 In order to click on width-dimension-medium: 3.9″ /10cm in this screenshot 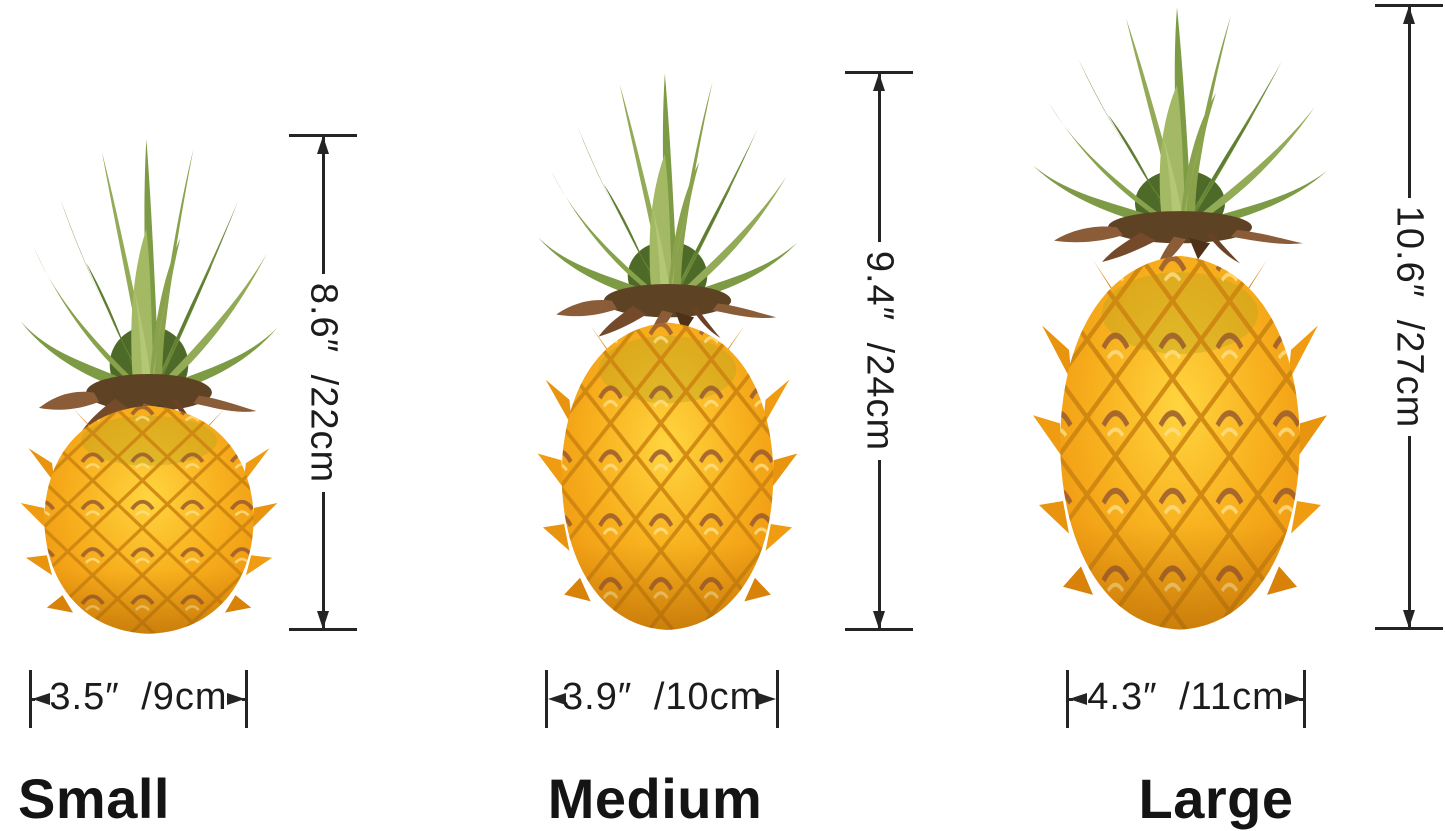, I will do `click(662, 699)`.